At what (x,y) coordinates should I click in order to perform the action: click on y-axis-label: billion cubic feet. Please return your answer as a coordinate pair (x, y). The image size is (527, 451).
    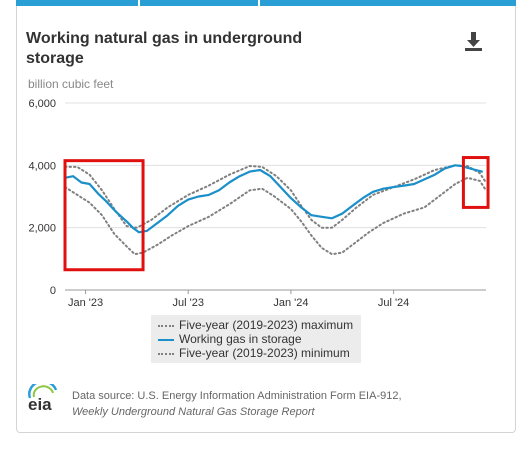
    Looking at the image, I should click on (71, 84).